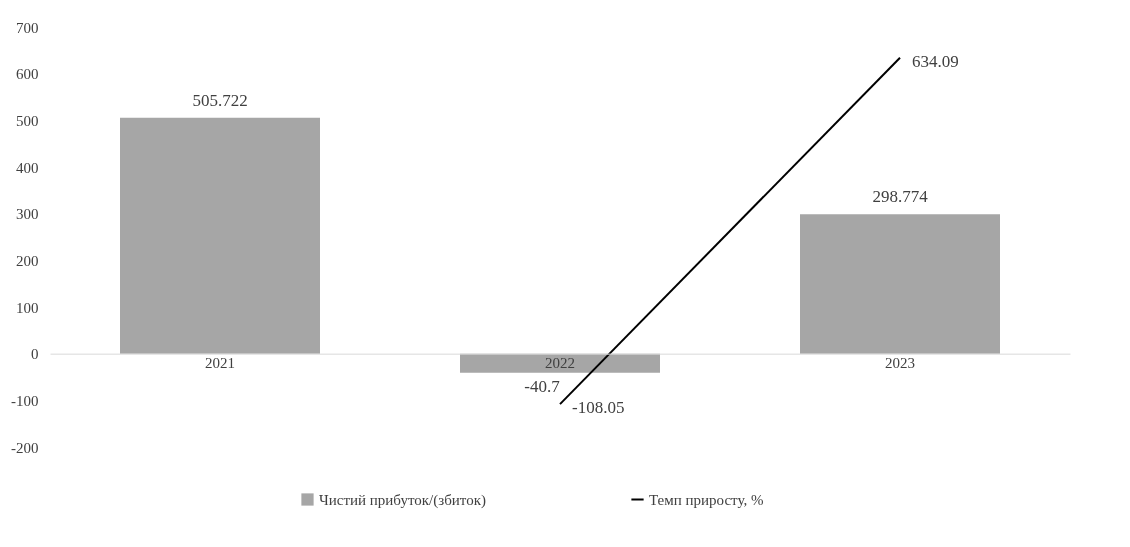 The height and width of the screenshot is (547, 1130). I want to click on y-tick-label: 700, so click(27, 27).